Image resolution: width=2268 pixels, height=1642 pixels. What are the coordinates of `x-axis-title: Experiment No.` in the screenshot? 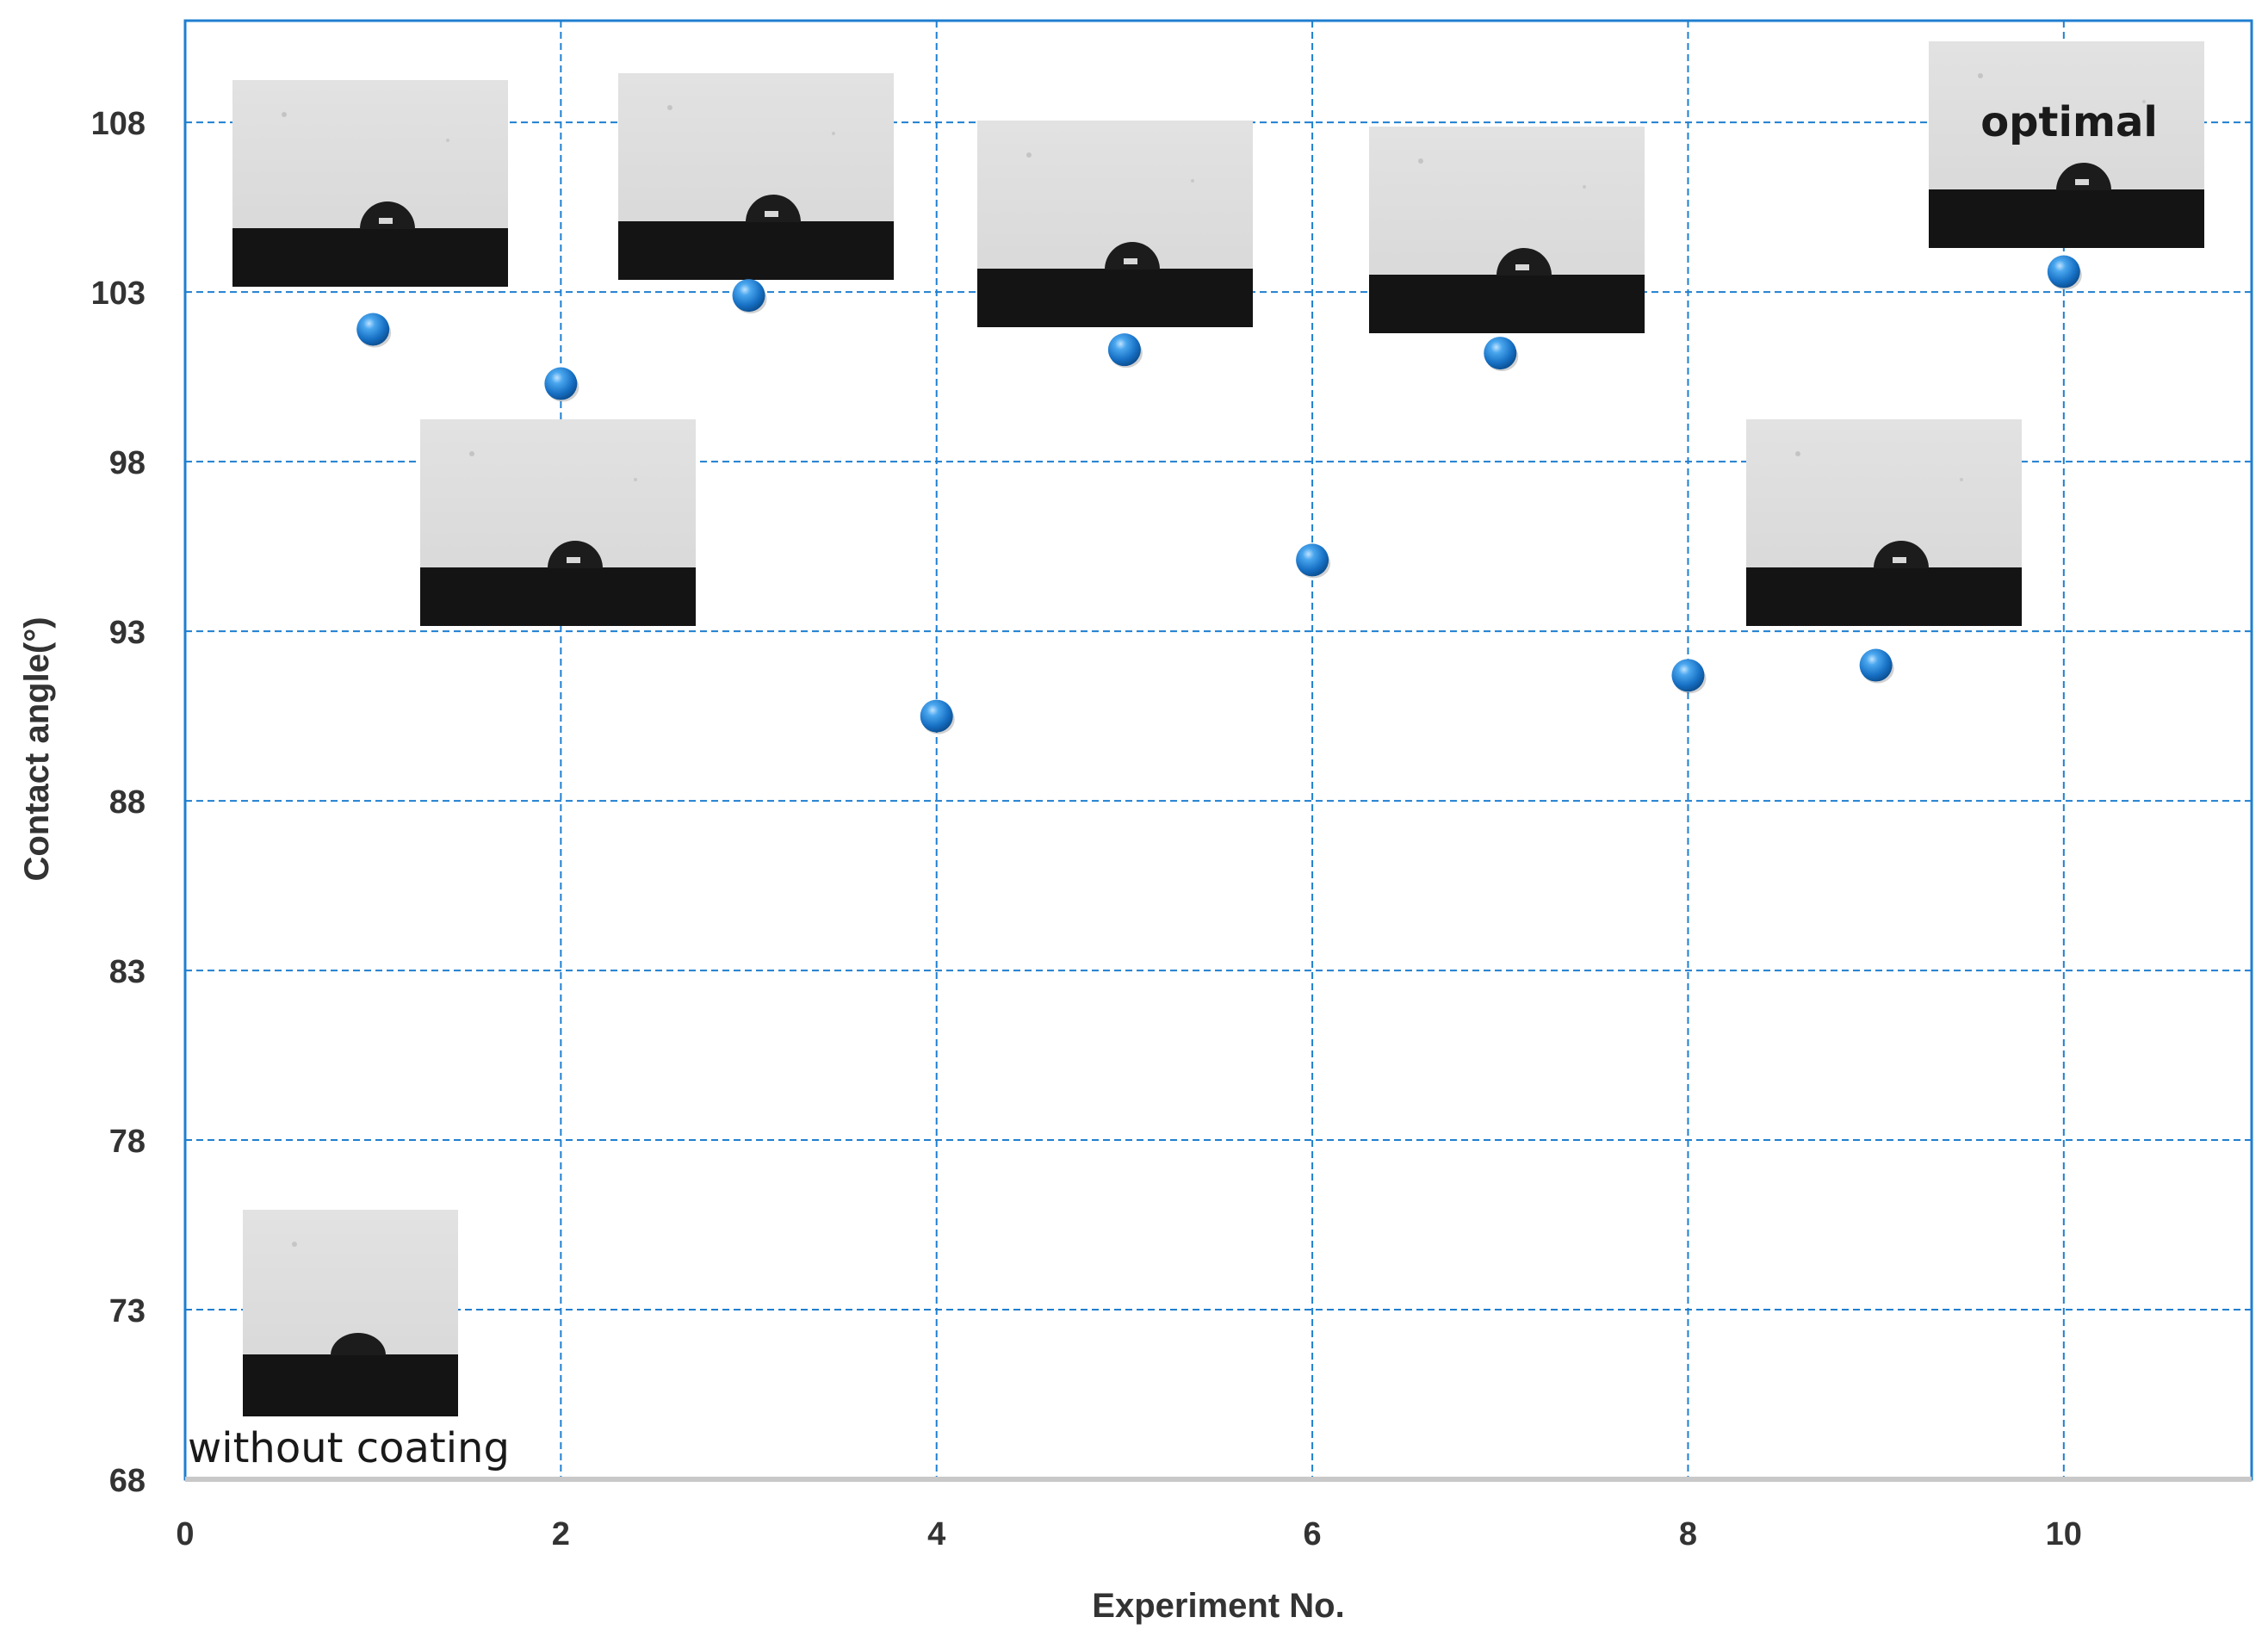 It's located at (1218, 1606).